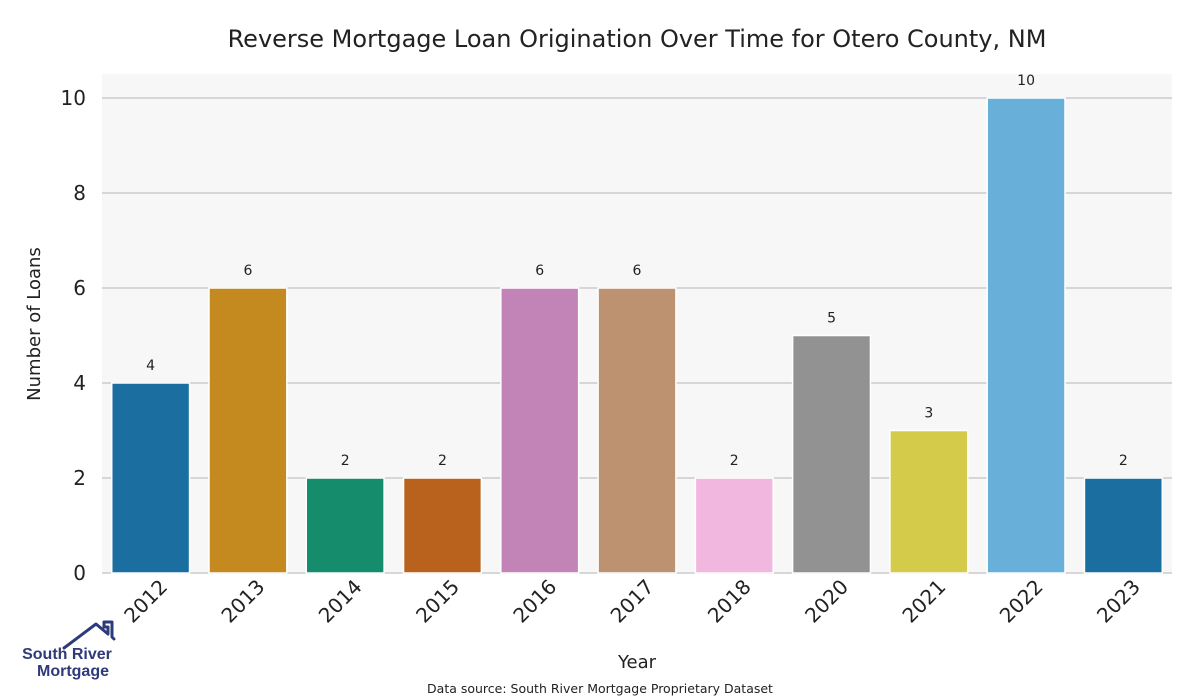 The width and height of the screenshot is (1200, 700). What do you see at coordinates (831, 454) in the screenshot?
I see `bar-2020` at bounding box center [831, 454].